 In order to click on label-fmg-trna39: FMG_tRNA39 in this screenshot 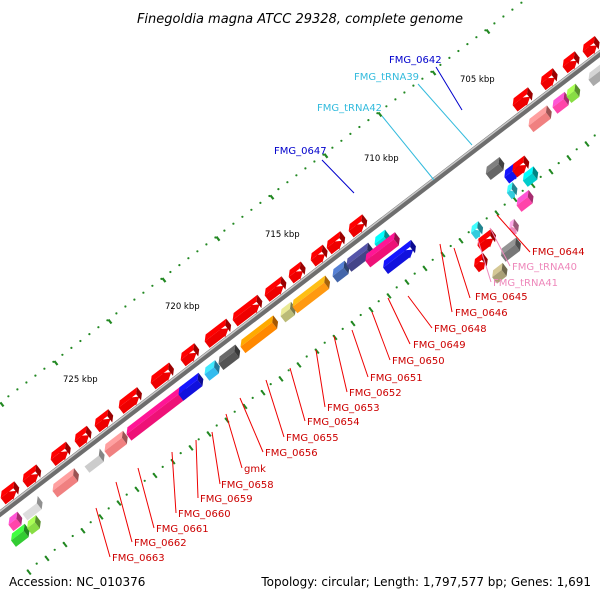, I will do `click(386, 77)`.